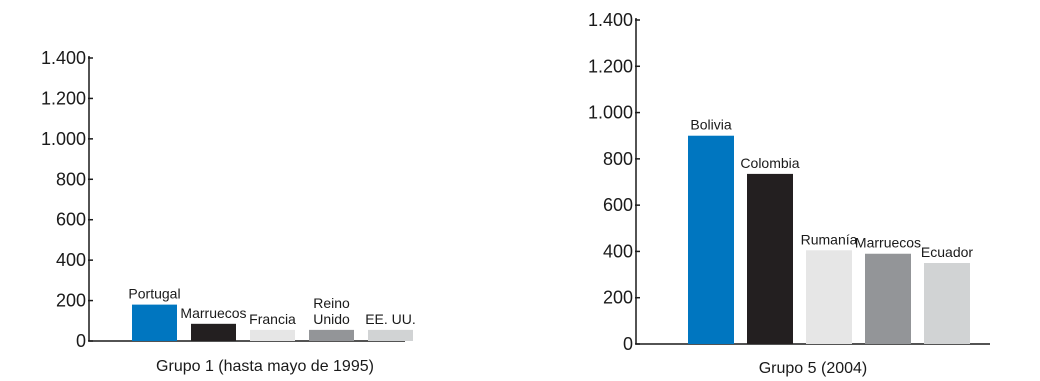  What do you see at coordinates (272, 335) in the screenshot?
I see `bar-francia` at bounding box center [272, 335].